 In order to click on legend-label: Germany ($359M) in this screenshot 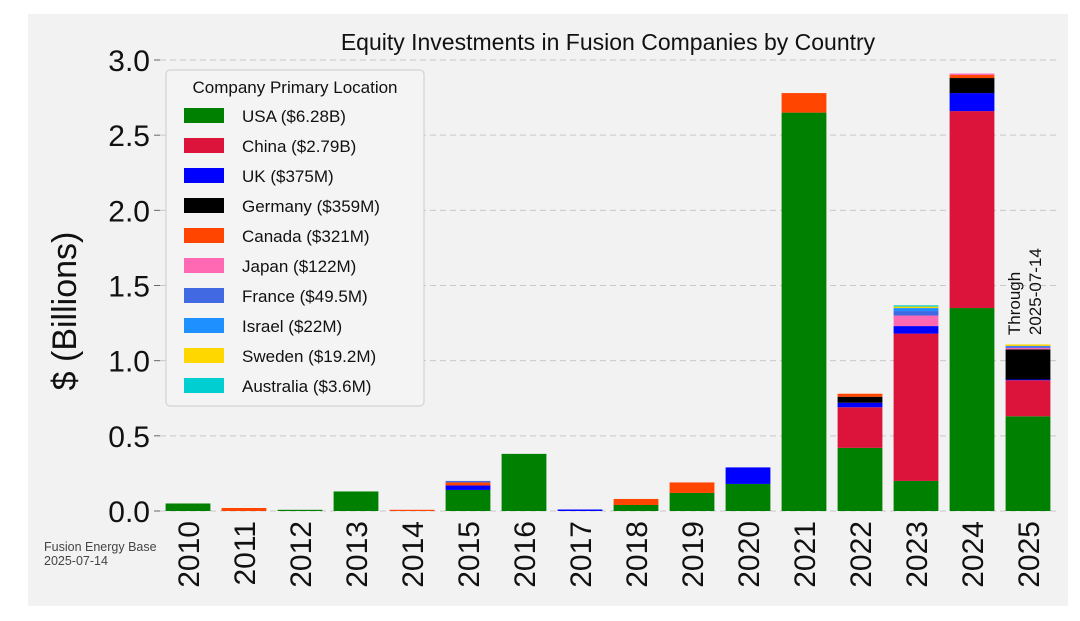, I will do `click(311, 206)`.